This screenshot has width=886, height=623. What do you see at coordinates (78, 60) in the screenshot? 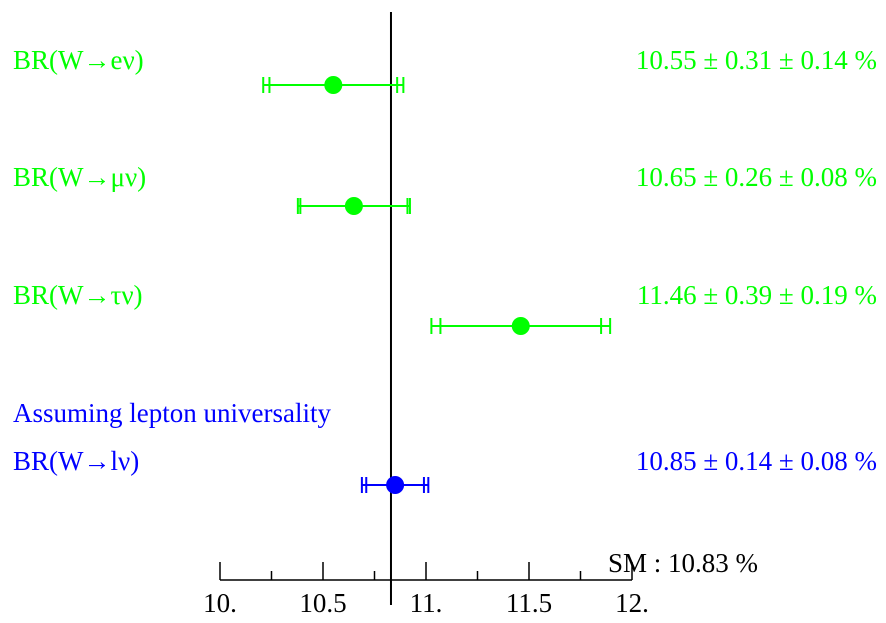
I see `measurement-label: BR(W→eν)` at bounding box center [78, 60].